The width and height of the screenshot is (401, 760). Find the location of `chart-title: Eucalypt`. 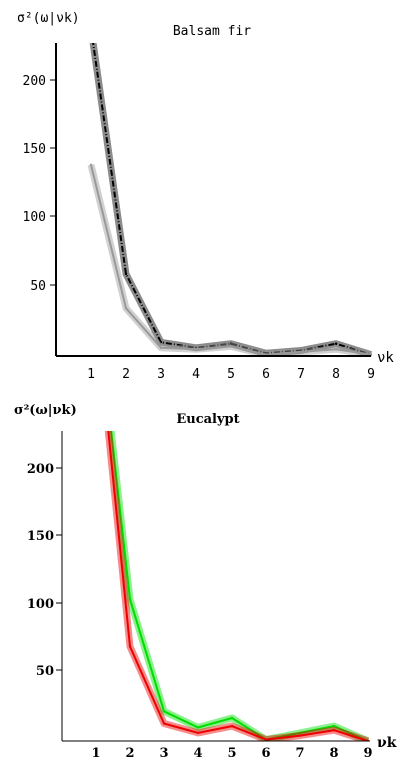

chart-title: Eucalypt is located at coordinates (207, 419).